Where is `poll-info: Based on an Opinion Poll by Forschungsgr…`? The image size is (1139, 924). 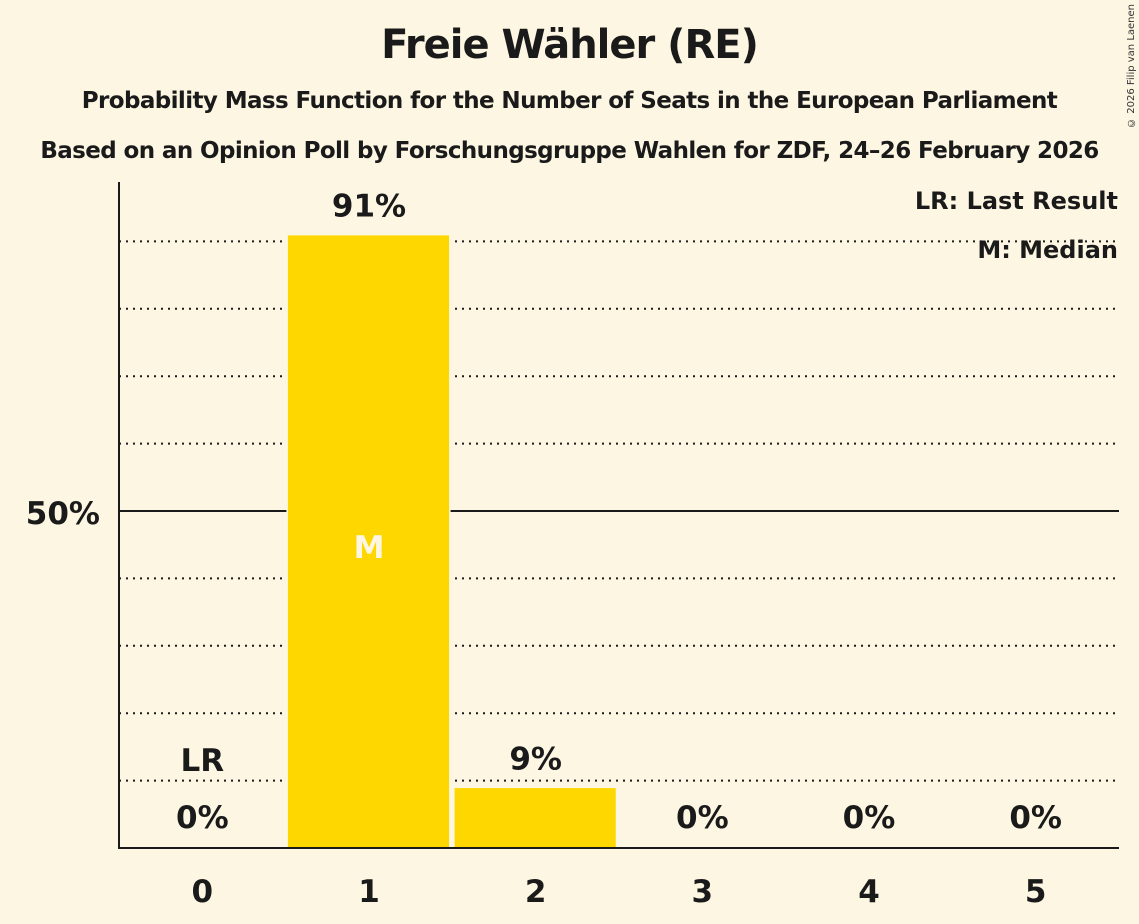
poll-info: Based on an Opinion Poll by Forschungsgr… is located at coordinates (569, 151).